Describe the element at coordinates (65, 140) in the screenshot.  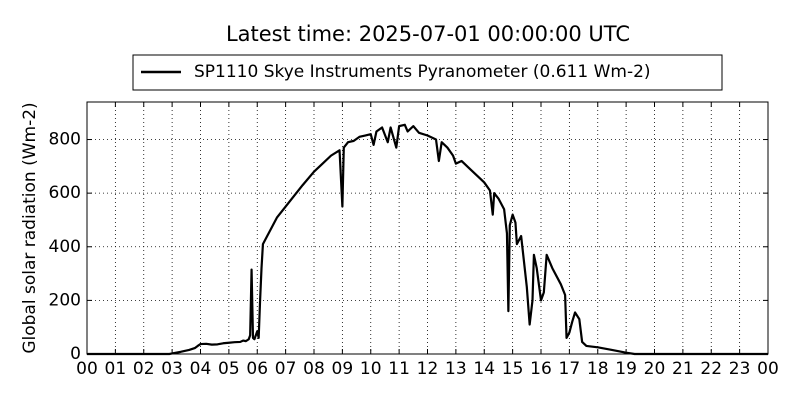
I see `y-tick-label: 800` at that location.